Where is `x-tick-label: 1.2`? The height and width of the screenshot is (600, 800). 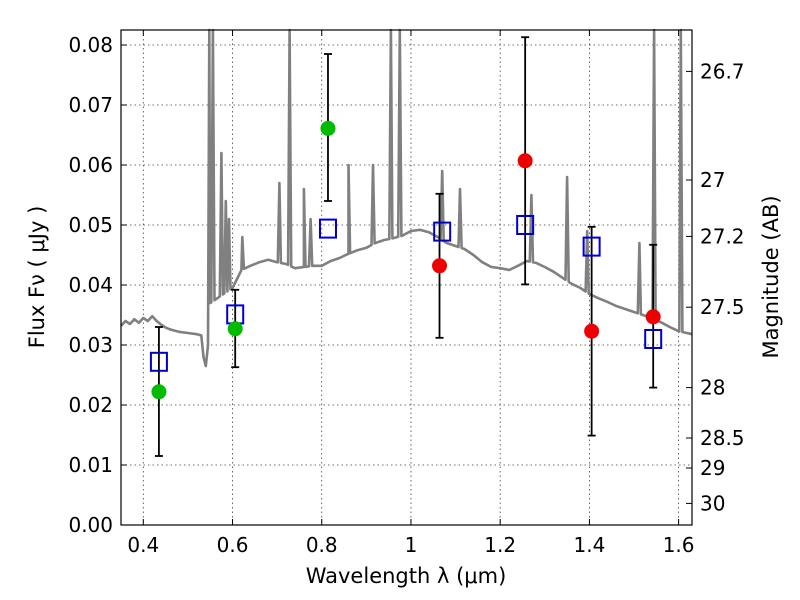 x-tick-label: 1.2 is located at coordinates (500, 545).